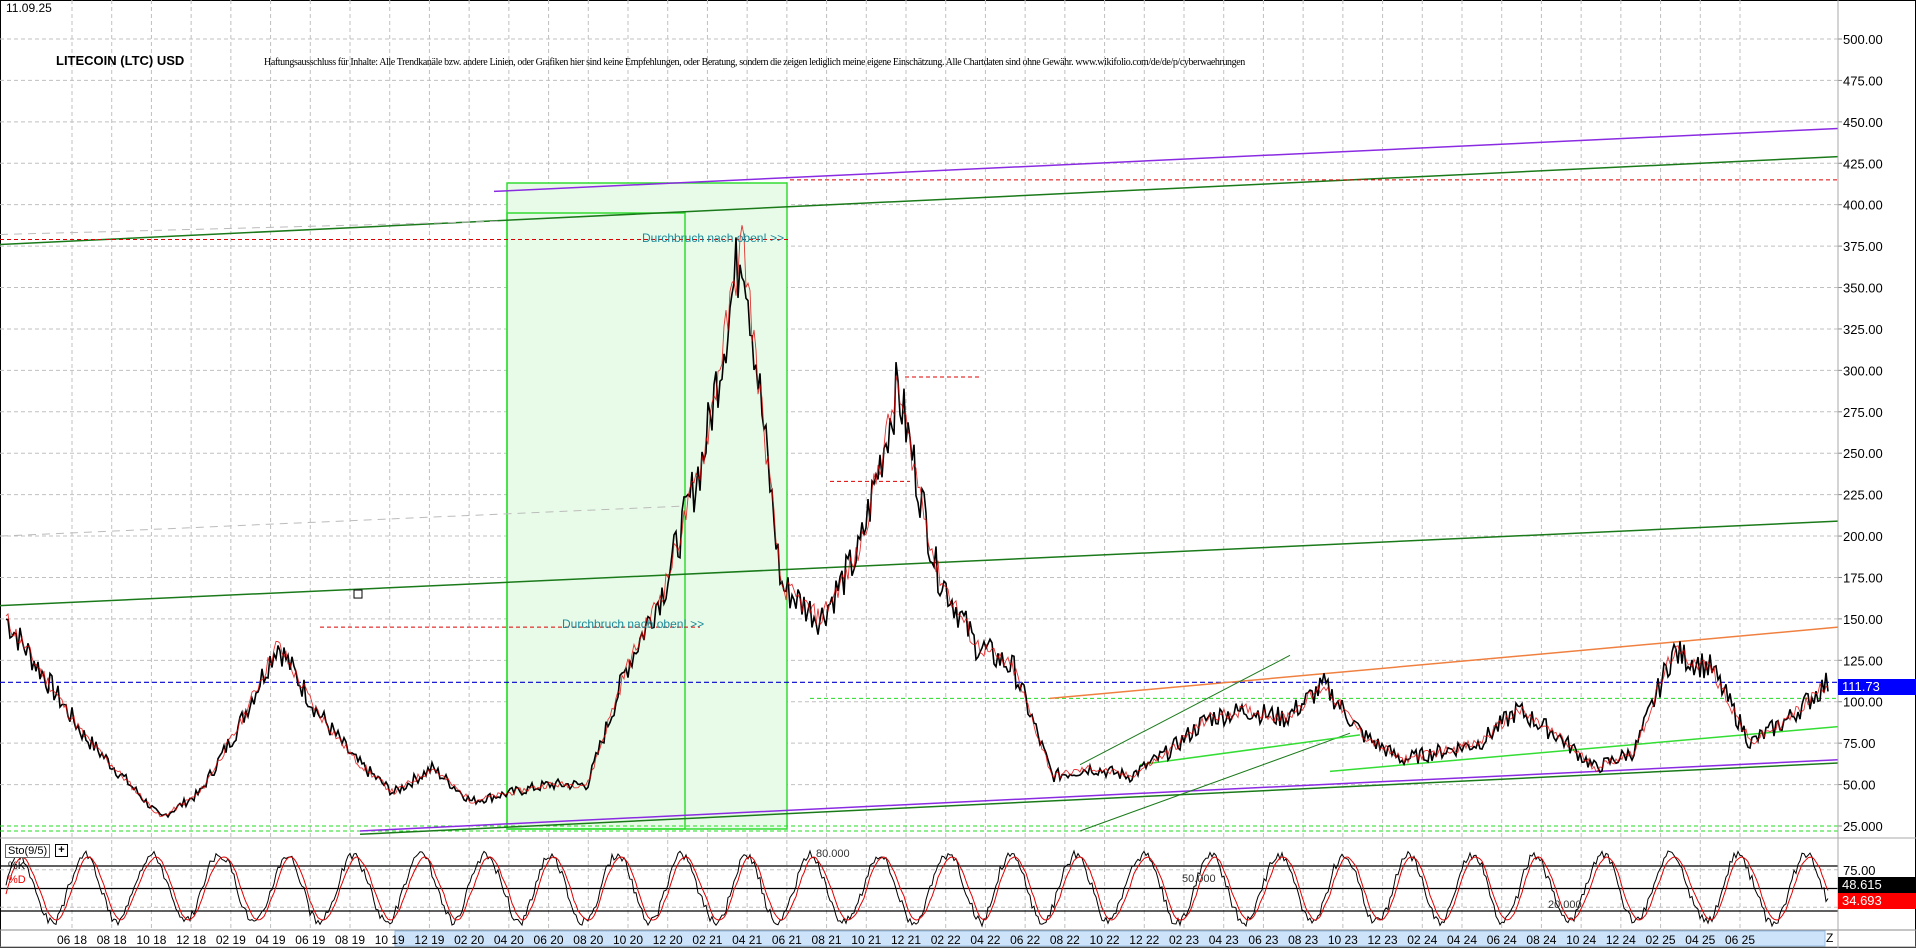 This screenshot has width=1916, height=948. I want to click on price-tick-label: 150.00, so click(1863, 619).